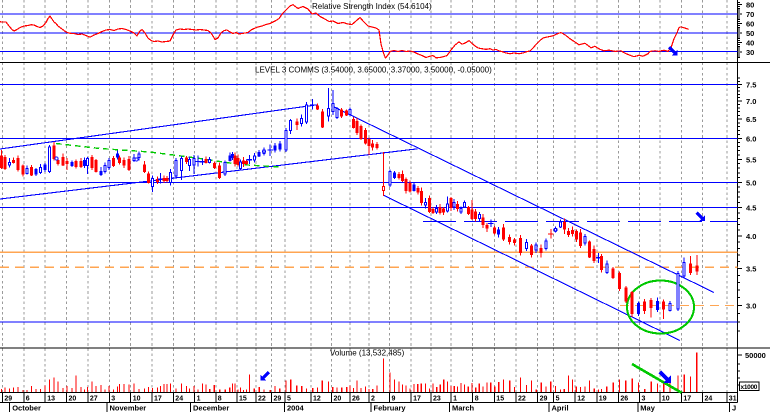  I want to click on svg-text: 80, so click(750, 5).